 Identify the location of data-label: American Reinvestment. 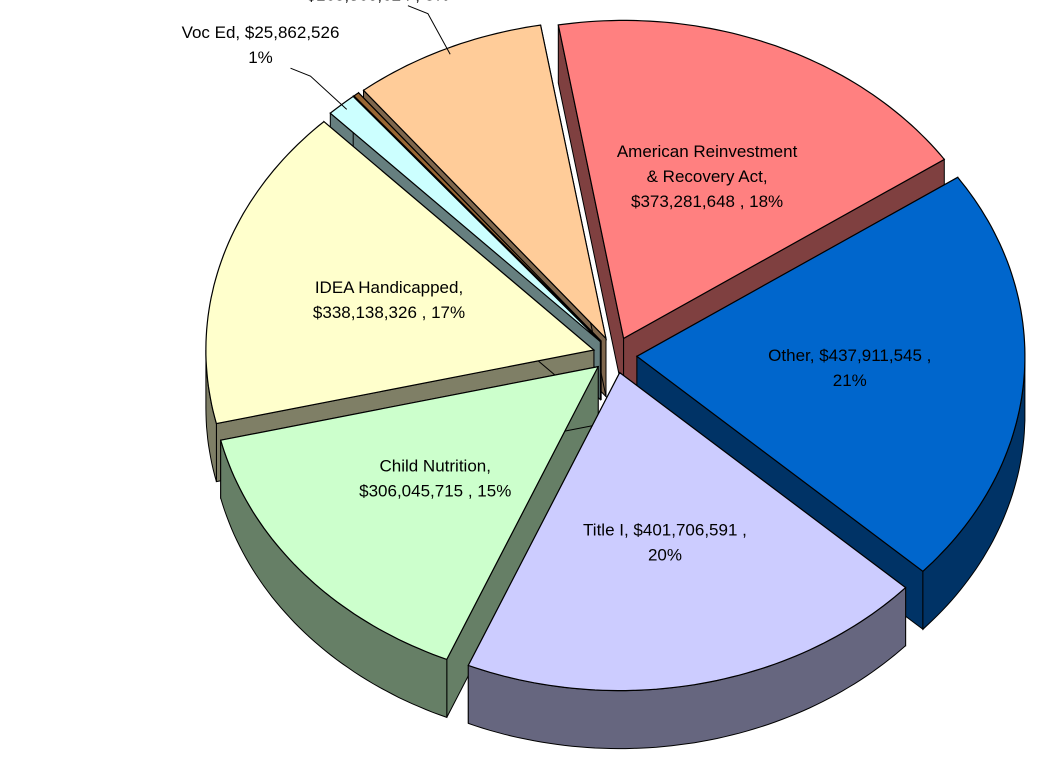
(707, 151).